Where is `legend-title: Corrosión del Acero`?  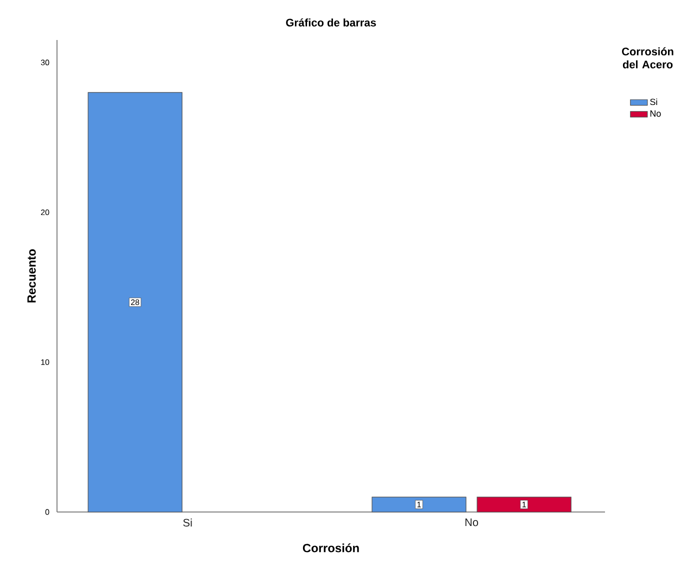 legend-title: Corrosión del Acero is located at coordinates (648, 57).